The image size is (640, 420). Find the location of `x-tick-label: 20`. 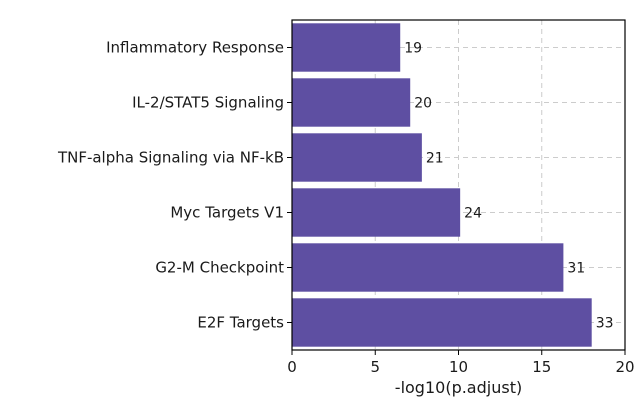

x-tick-label: 20 is located at coordinates (624, 367).